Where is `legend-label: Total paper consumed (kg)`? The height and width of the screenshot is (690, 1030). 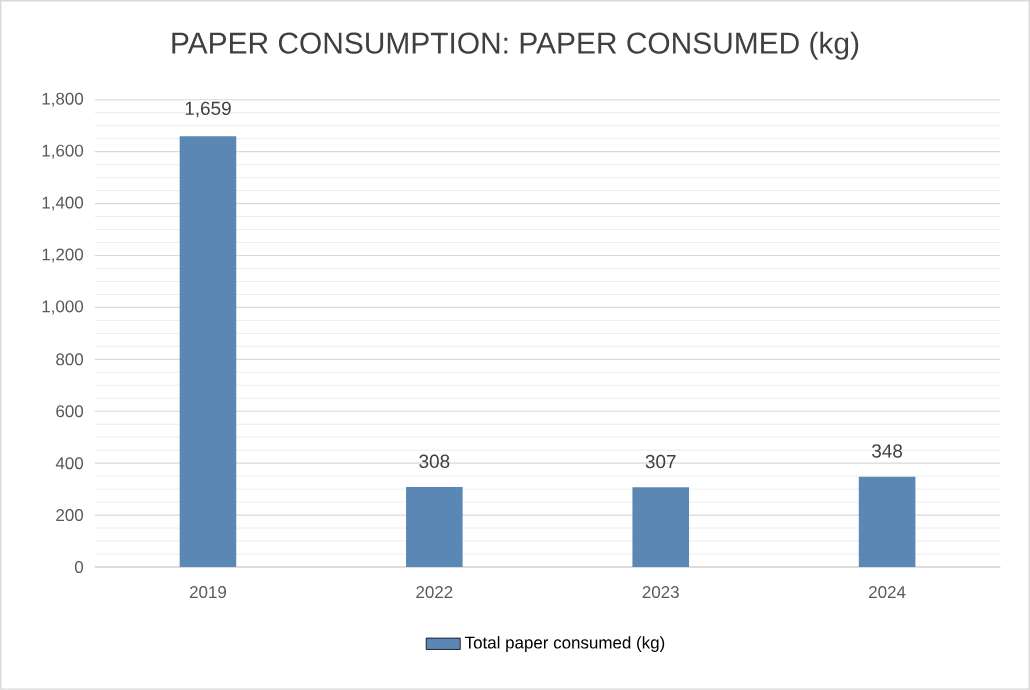 legend-label: Total paper consumed (kg) is located at coordinates (565, 644).